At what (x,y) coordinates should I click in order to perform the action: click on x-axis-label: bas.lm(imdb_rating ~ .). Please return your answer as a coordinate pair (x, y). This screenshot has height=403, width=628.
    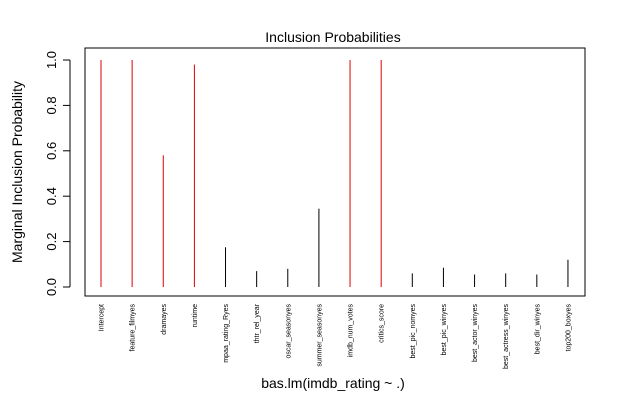
    Looking at the image, I should click on (333, 383).